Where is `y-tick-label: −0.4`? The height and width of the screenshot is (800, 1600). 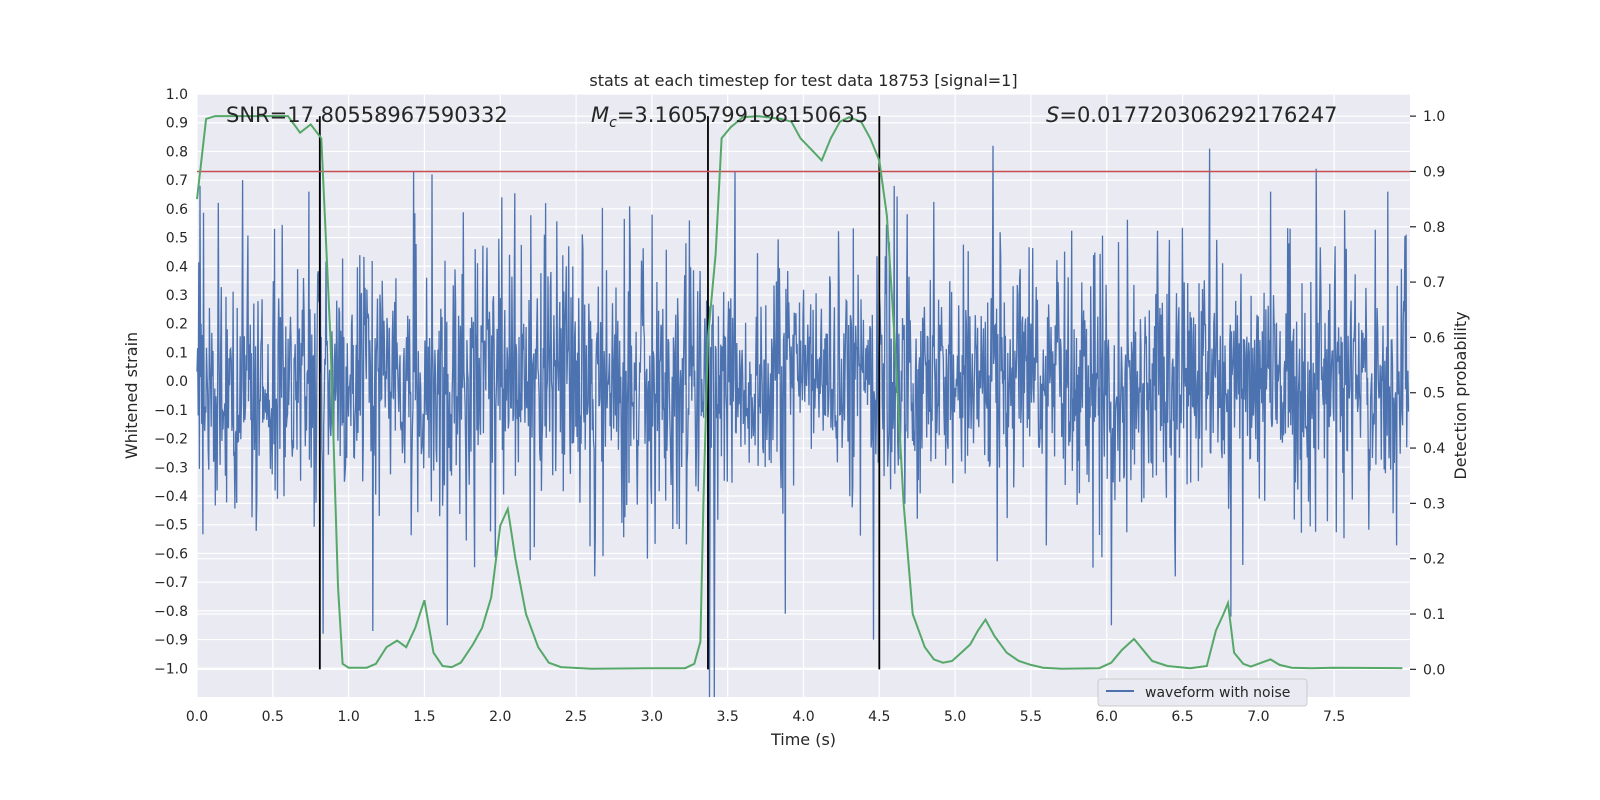 y-tick-label: −0.4 is located at coordinates (171, 497).